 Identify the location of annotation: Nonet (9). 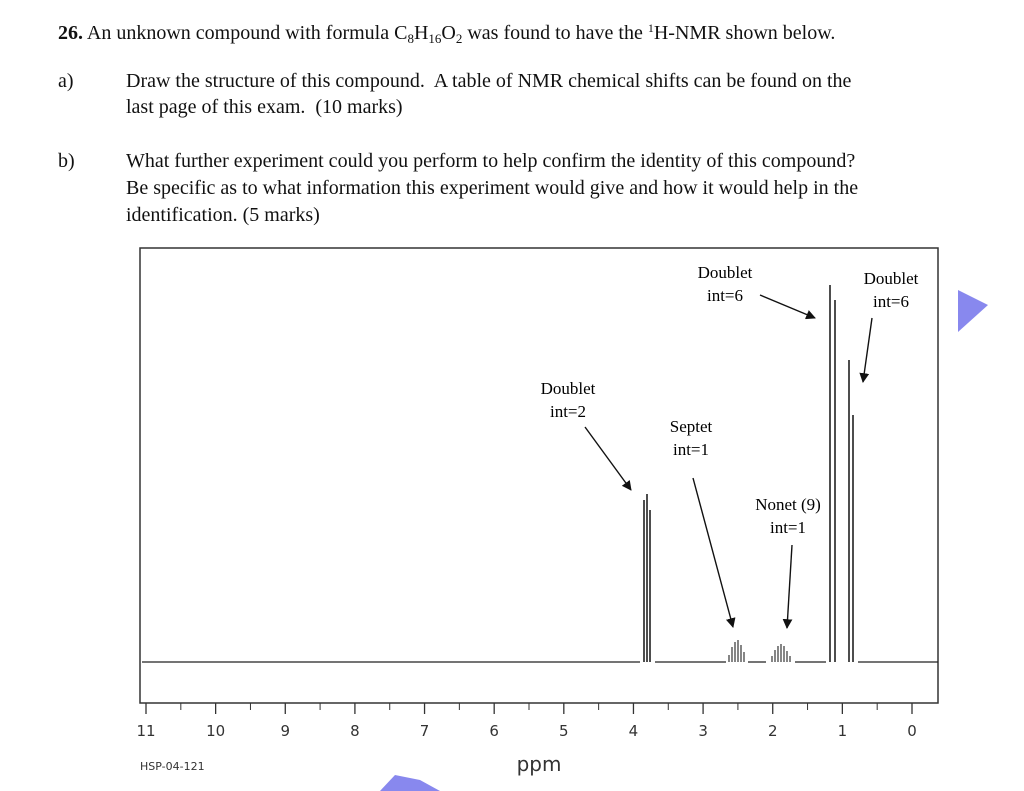
(788, 504).